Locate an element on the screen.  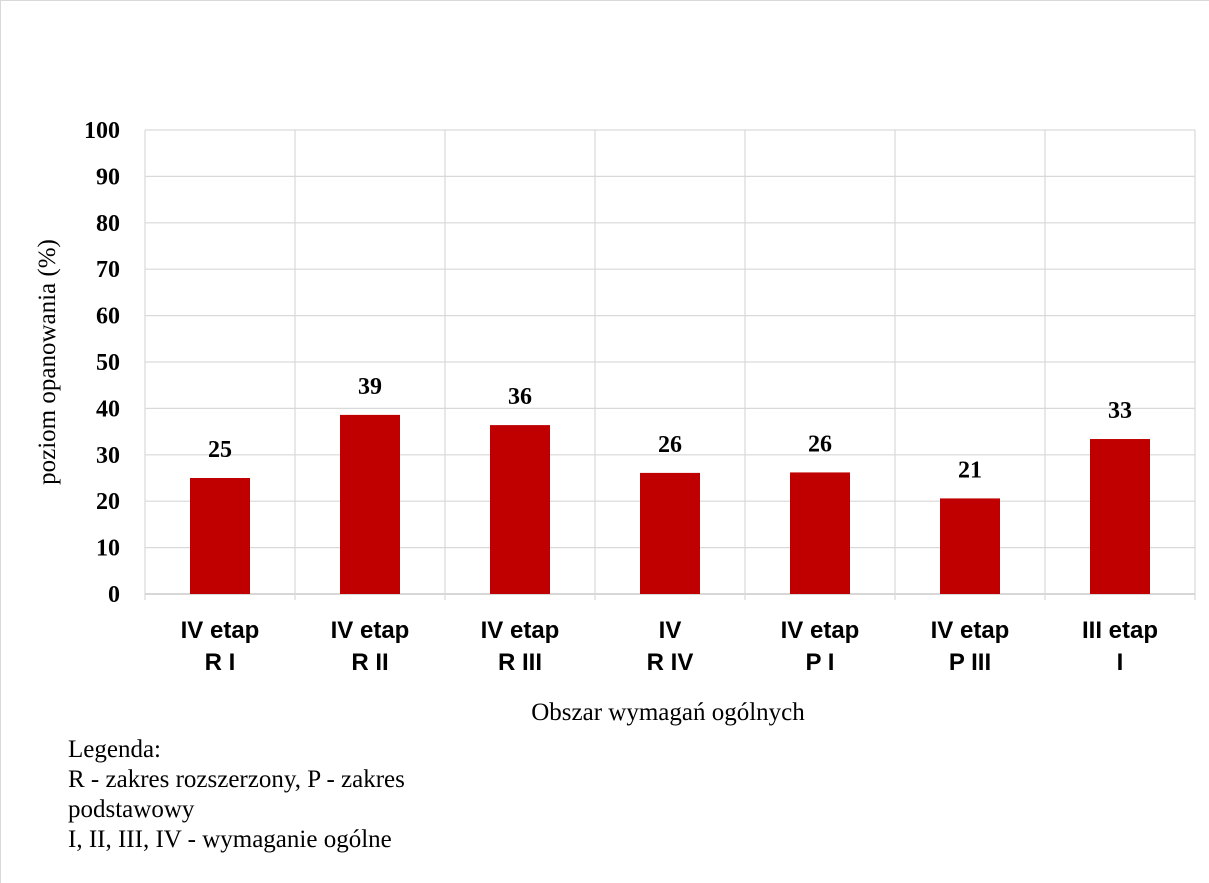
data-label: 33 is located at coordinates (1120, 411).